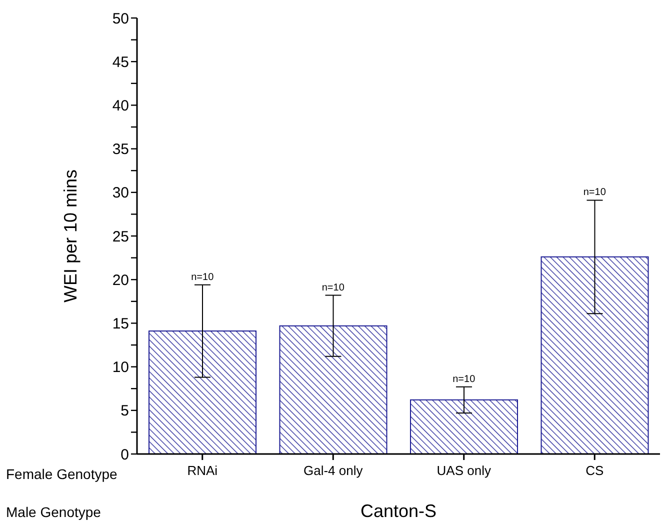  I want to click on x-tick-label: Gal-4 only, so click(334, 470).